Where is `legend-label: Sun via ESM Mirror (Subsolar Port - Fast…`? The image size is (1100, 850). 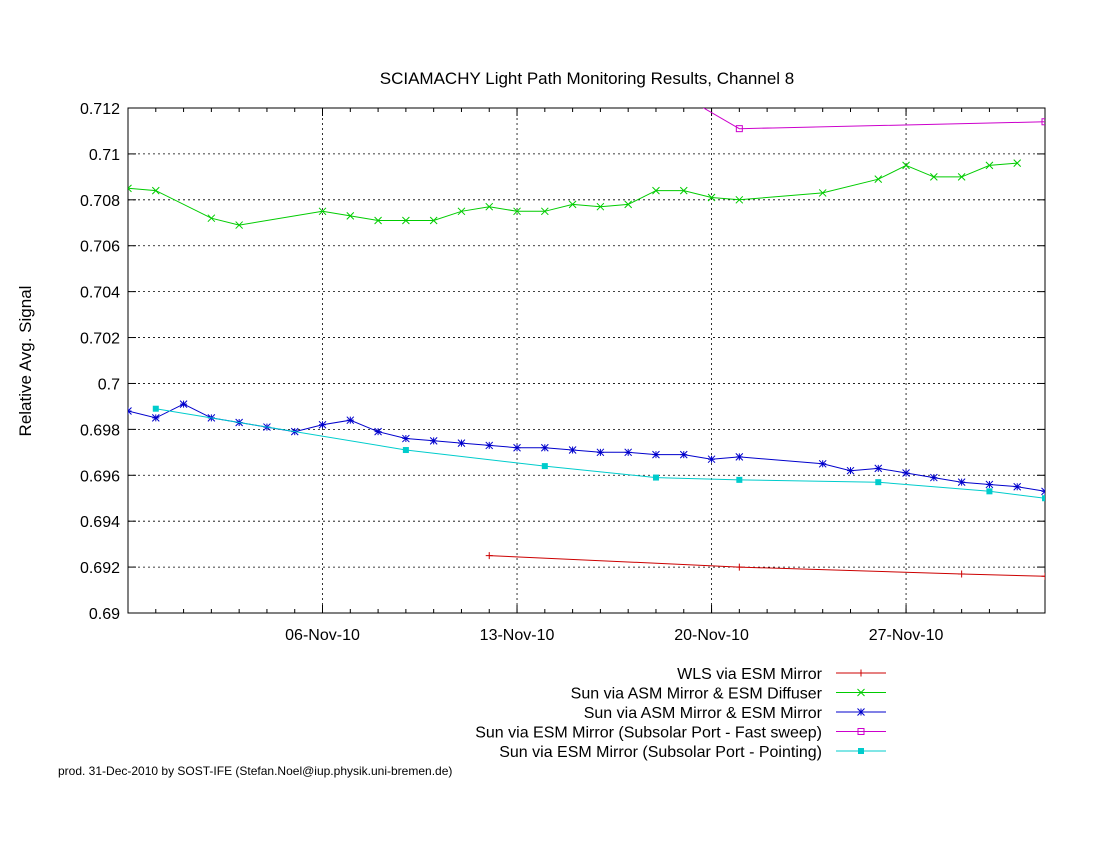 legend-label: Sun via ESM Mirror (Subsolar Port - Fast… is located at coordinates (648, 733).